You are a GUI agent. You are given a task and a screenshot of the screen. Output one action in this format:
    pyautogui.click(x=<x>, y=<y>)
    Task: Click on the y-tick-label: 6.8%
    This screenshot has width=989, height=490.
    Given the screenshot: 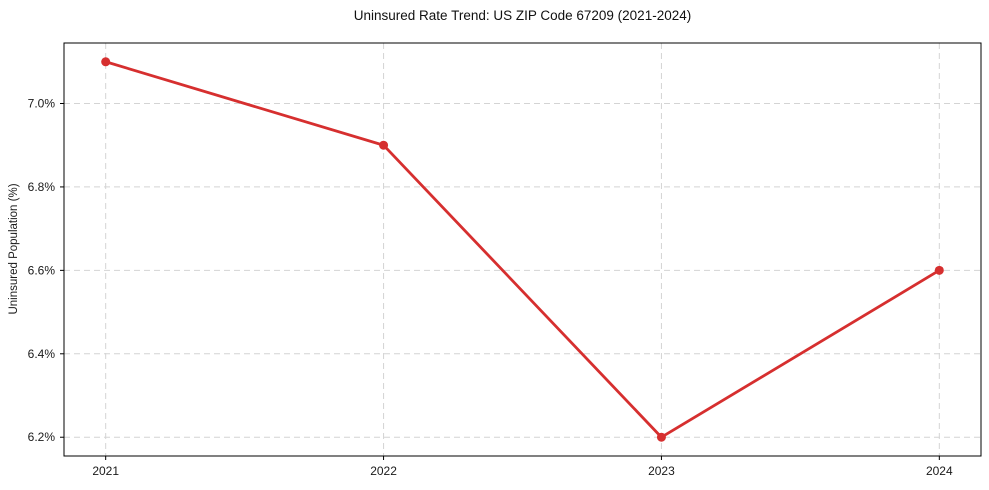 What is the action you would take?
    pyautogui.click(x=42, y=187)
    